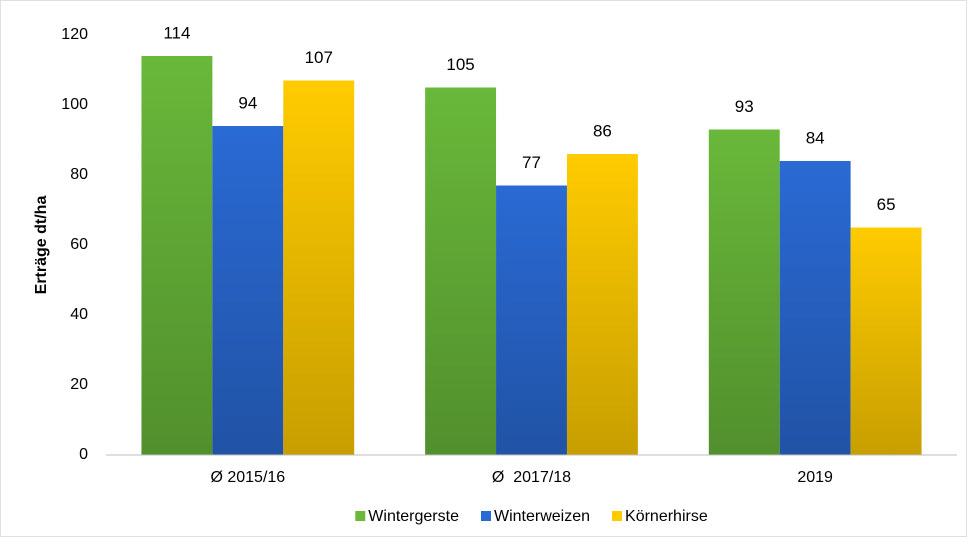 Image resolution: width=969 pixels, height=539 pixels. I want to click on y-tick-label: 20, so click(79, 384).